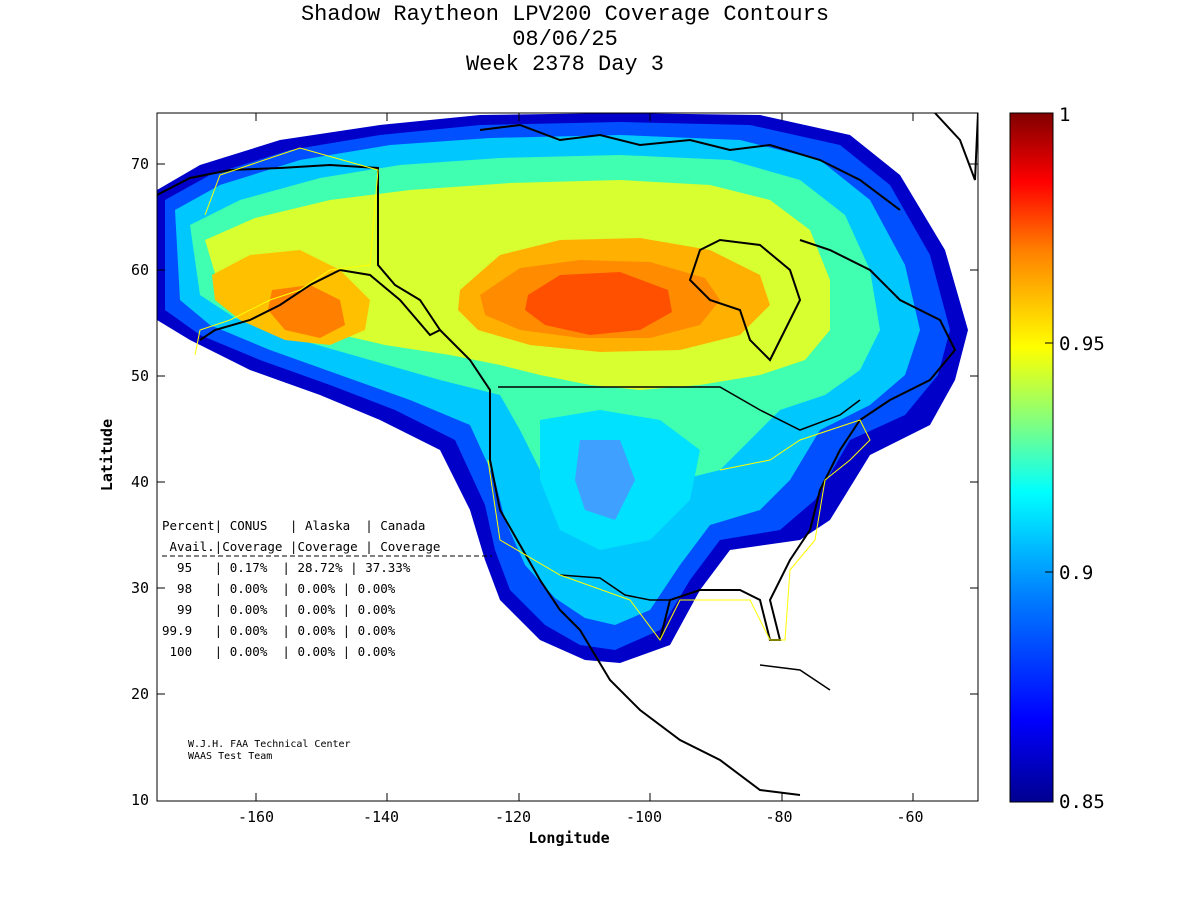  I want to click on x-tick-labels: -160 -140 -120 -100 -80 -60, so click(581, 817).